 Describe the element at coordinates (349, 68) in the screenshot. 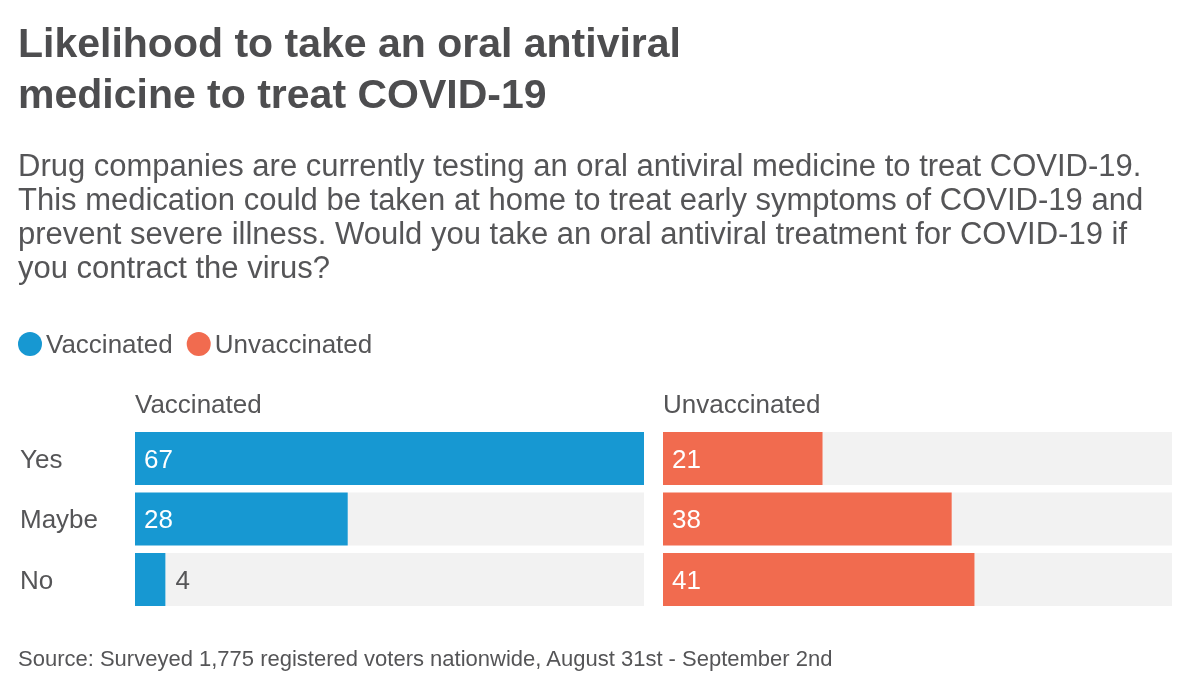

I see `chart-title: Likelihood to take an oral antiviral medicine to treat COVID-19` at that location.